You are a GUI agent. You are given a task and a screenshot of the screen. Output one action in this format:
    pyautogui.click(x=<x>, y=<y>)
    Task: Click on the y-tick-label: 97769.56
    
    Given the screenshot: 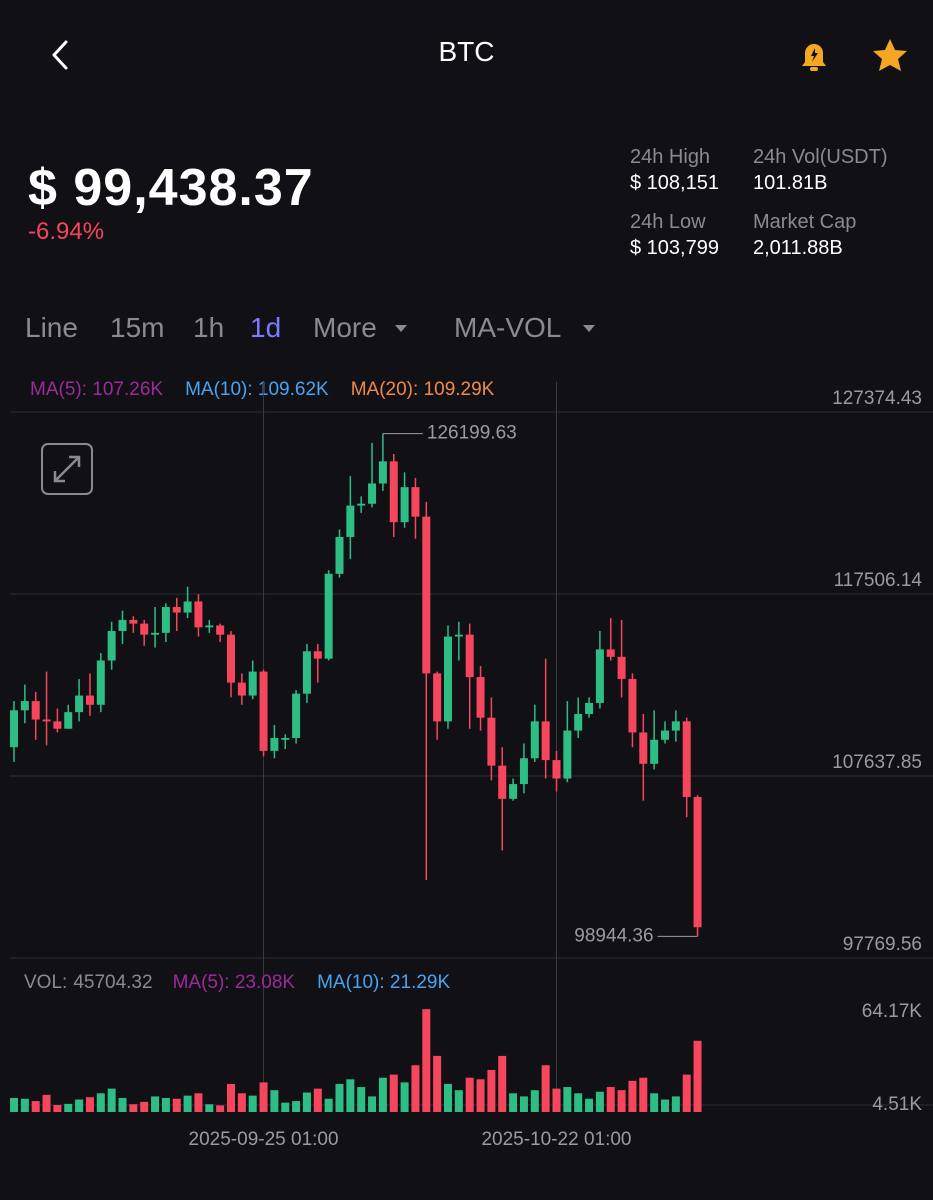 What is the action you would take?
    pyautogui.click(x=882, y=944)
    